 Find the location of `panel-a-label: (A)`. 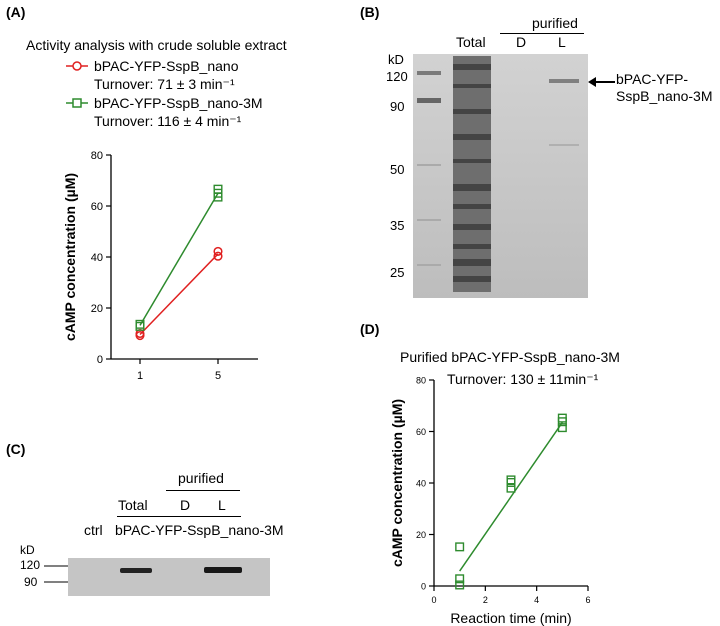

panel-a-label: (A) is located at coordinates (16, 12).